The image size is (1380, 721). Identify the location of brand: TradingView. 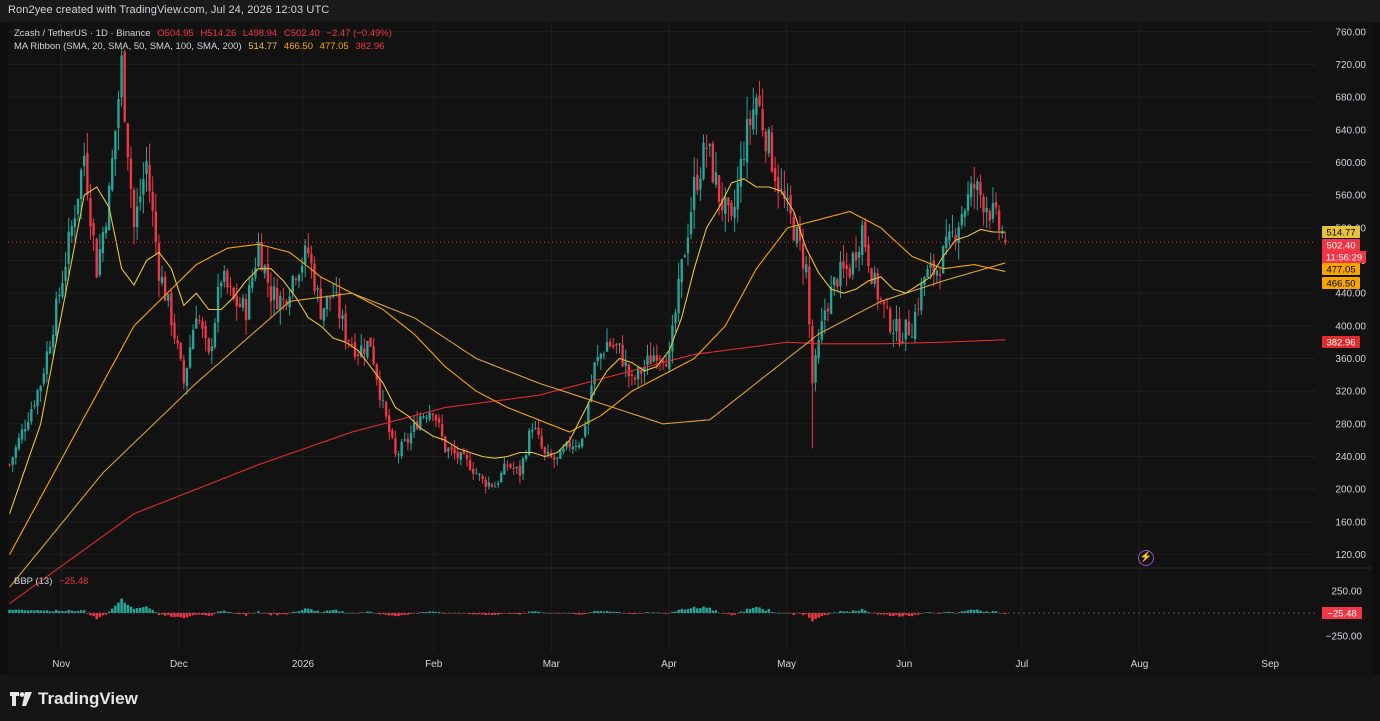
(74, 699).